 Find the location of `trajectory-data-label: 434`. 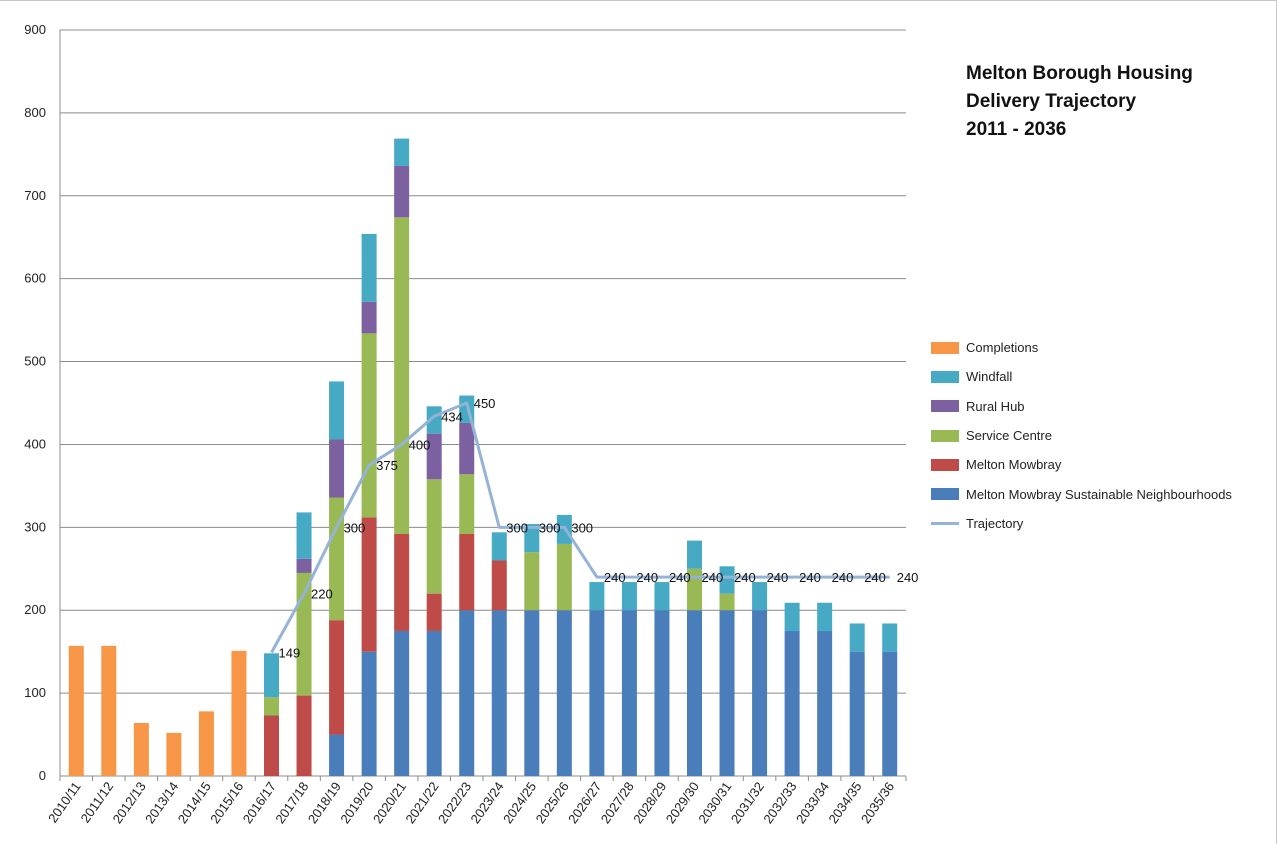

trajectory-data-label: 434 is located at coordinates (452, 416).